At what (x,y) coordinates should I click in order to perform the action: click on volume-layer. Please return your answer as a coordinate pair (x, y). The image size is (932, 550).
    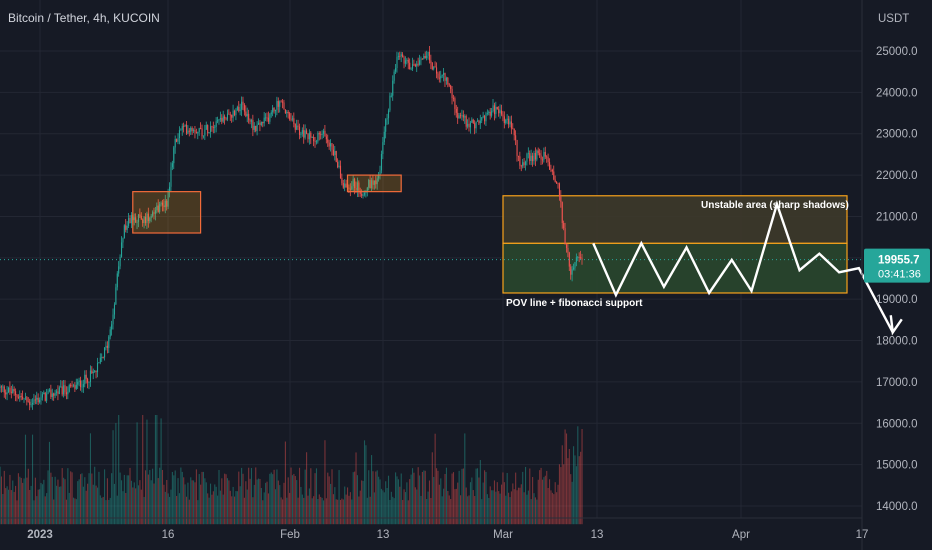
    Looking at the image, I should click on (291, 470).